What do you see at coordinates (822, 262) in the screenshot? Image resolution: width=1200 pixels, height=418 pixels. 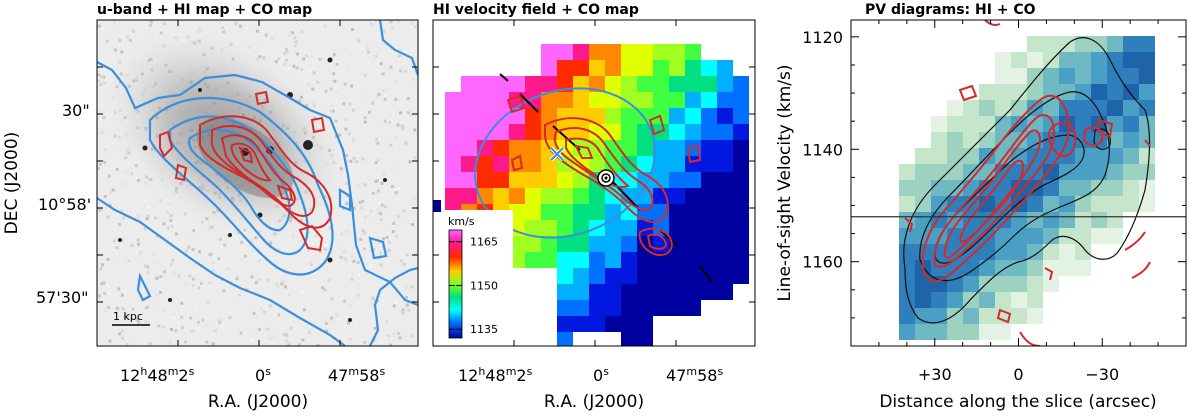 I see `y-tick-label: 1160` at bounding box center [822, 262].